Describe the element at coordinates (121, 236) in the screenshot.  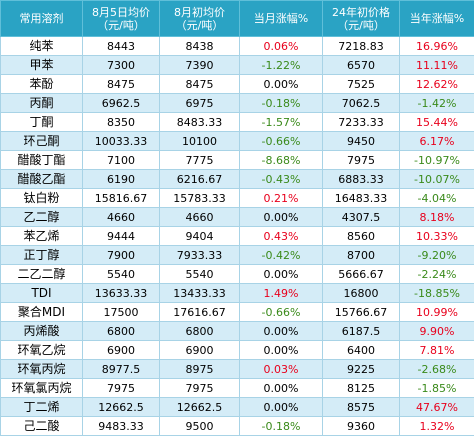
I see `aug5-price-cell: 9444` at that location.